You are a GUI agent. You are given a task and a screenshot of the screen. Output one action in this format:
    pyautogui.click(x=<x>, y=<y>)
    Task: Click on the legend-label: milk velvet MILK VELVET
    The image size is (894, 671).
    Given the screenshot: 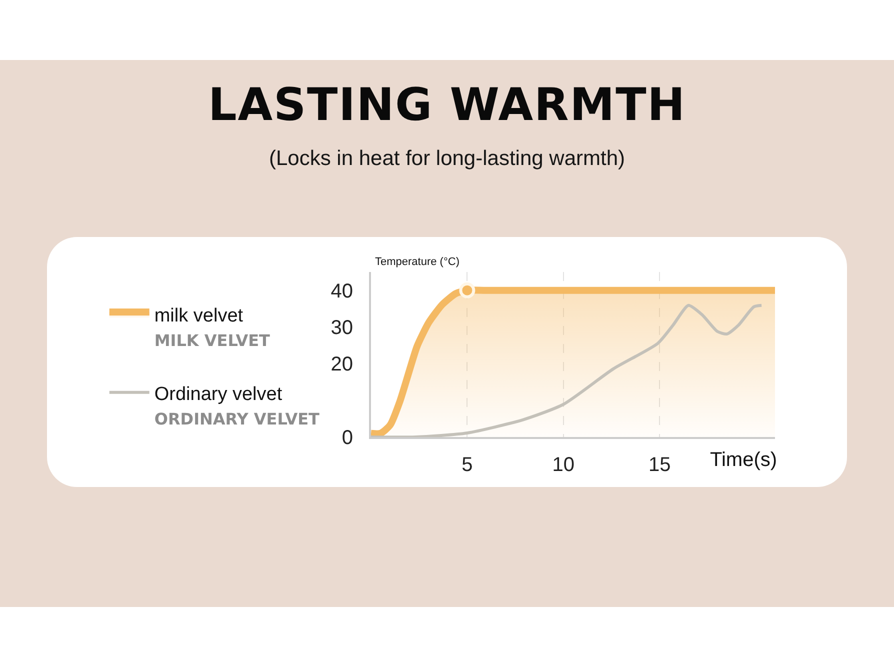 What is the action you would take?
    pyautogui.click(x=212, y=327)
    